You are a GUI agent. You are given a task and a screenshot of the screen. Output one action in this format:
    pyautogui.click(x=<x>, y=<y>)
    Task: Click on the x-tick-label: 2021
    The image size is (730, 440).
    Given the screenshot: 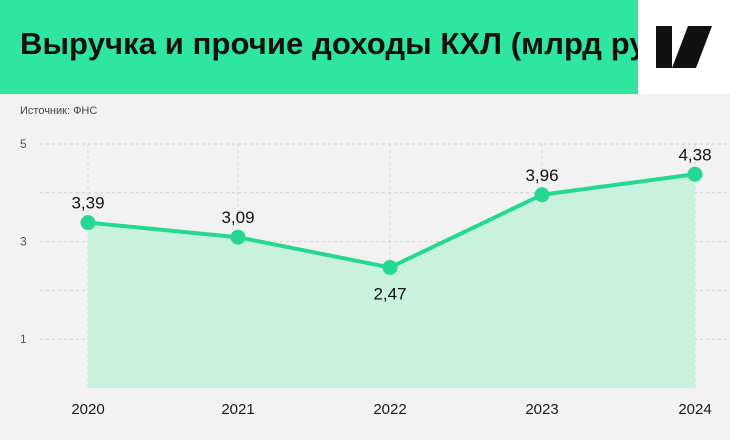 What is the action you would take?
    pyautogui.click(x=237, y=409)
    